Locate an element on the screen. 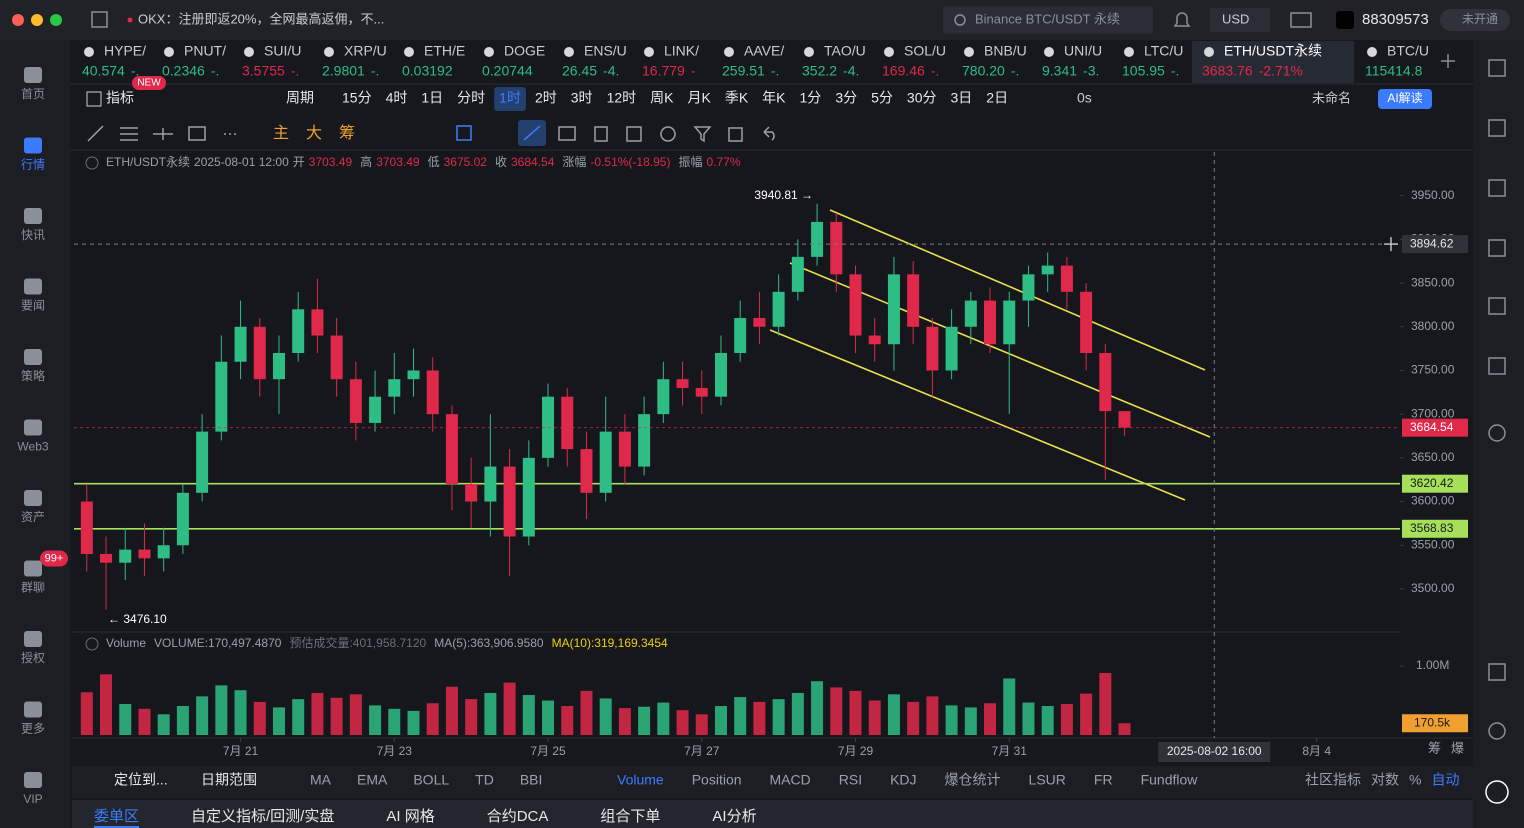 The height and width of the screenshot is (828, 1524). ticker-name: PNUT/ is located at coordinates (205, 51).